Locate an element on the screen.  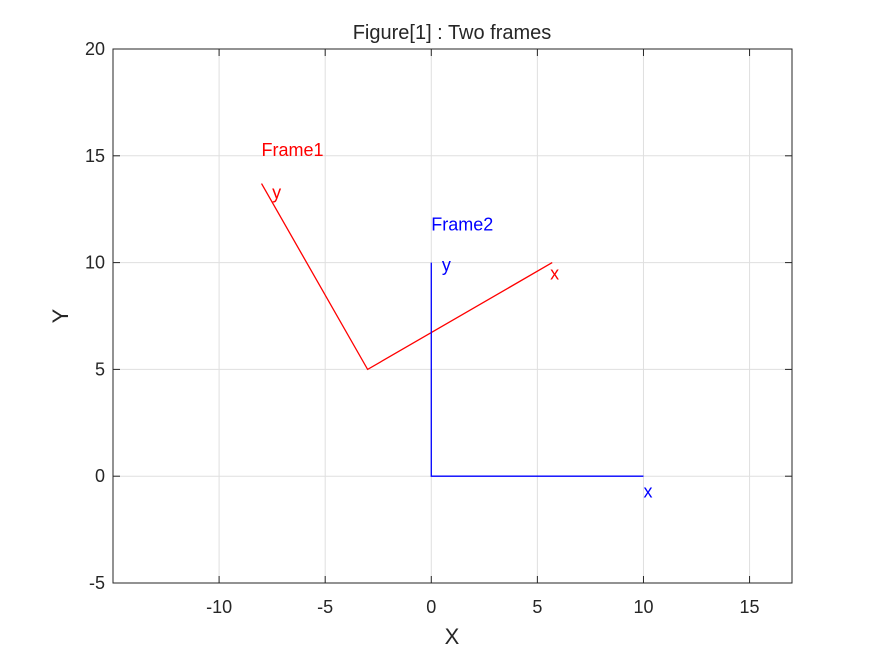
x-tick-label: 15 is located at coordinates (750, 607).